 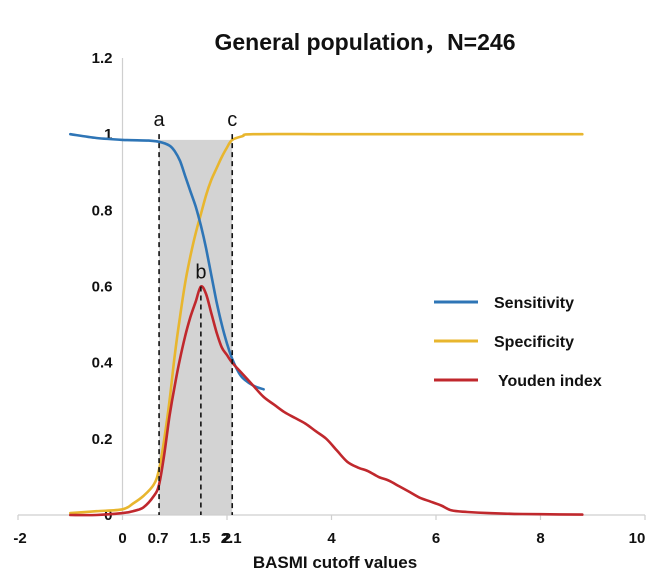 I want to click on y-tick-label: 0.6, so click(x=102, y=287).